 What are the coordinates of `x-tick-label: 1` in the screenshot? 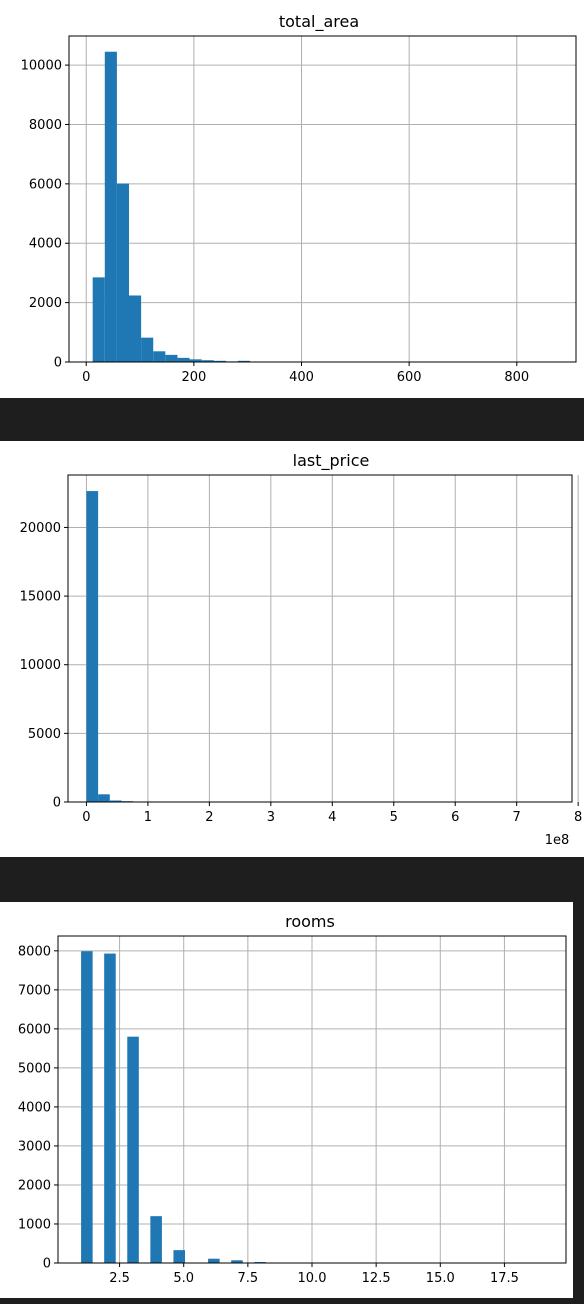 It's located at (148, 817).